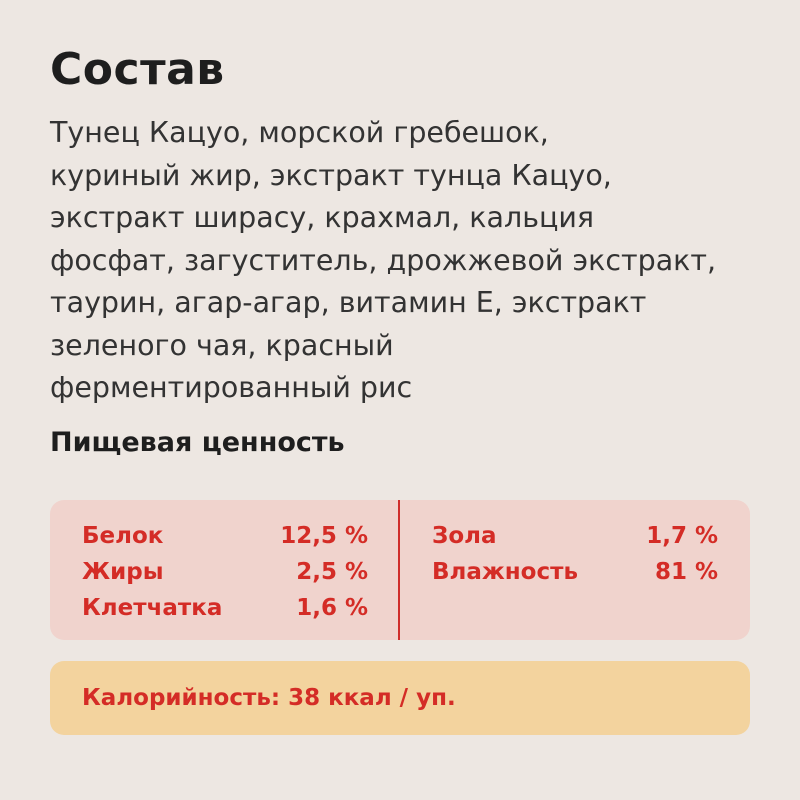 The height and width of the screenshot is (800, 800). What do you see at coordinates (225, 608) in the screenshot?
I see `nutrition-row-fiber: Клетчатка 1,6 %` at bounding box center [225, 608].